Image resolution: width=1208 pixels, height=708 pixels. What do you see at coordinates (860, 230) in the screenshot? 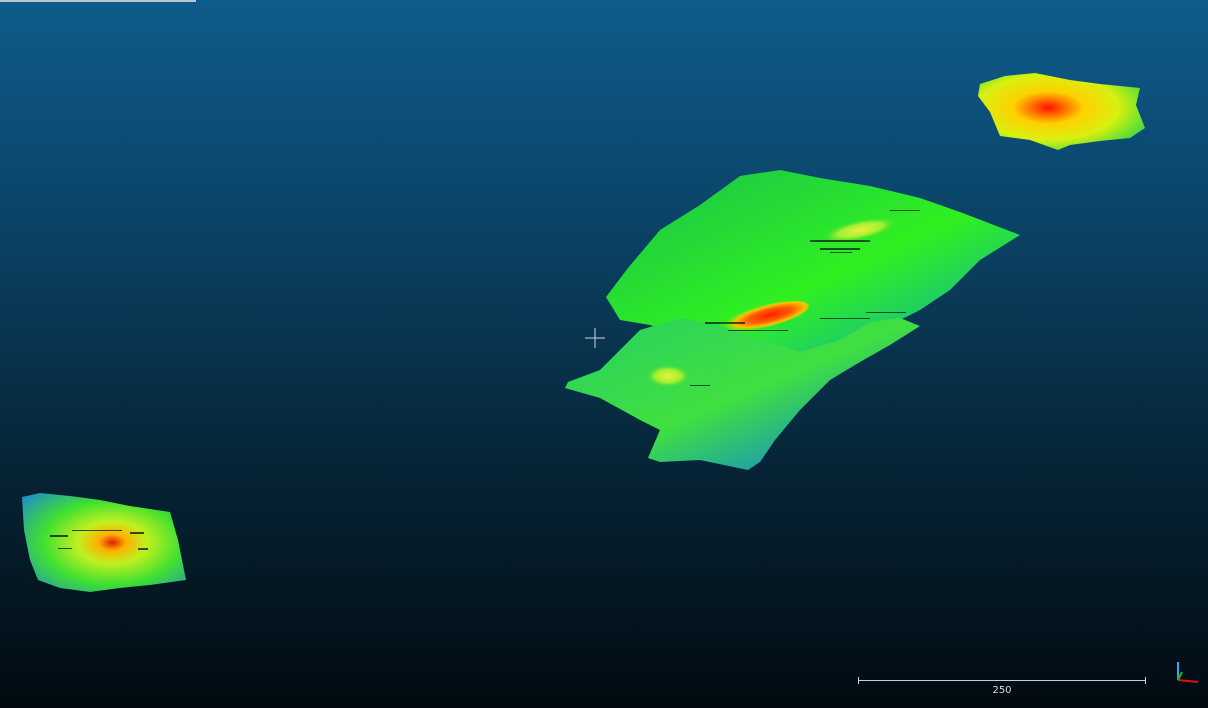
I see `upper-mound` at bounding box center [860, 230].